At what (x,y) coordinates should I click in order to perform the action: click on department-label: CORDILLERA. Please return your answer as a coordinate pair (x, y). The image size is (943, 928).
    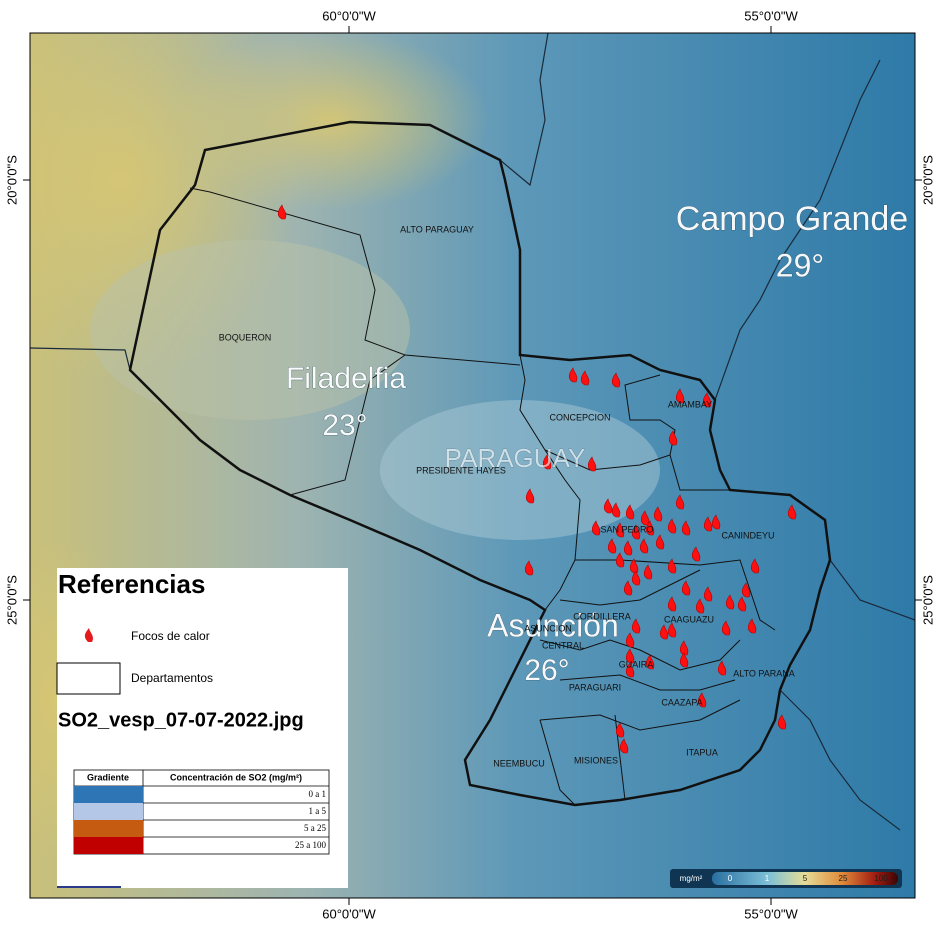
    Looking at the image, I should click on (602, 616).